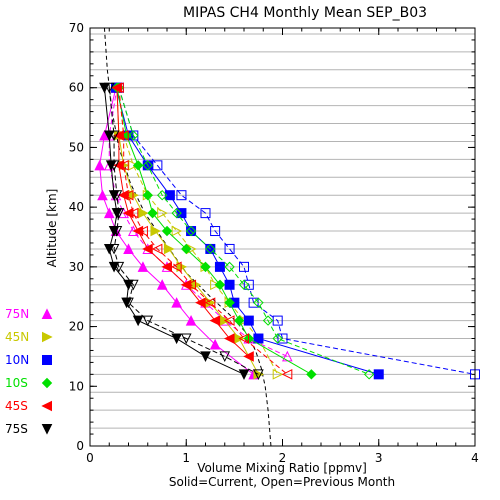 The width and height of the screenshot is (500, 500). Describe the element at coordinates (16, 406) in the screenshot. I see `legend-label: 45S` at that location.